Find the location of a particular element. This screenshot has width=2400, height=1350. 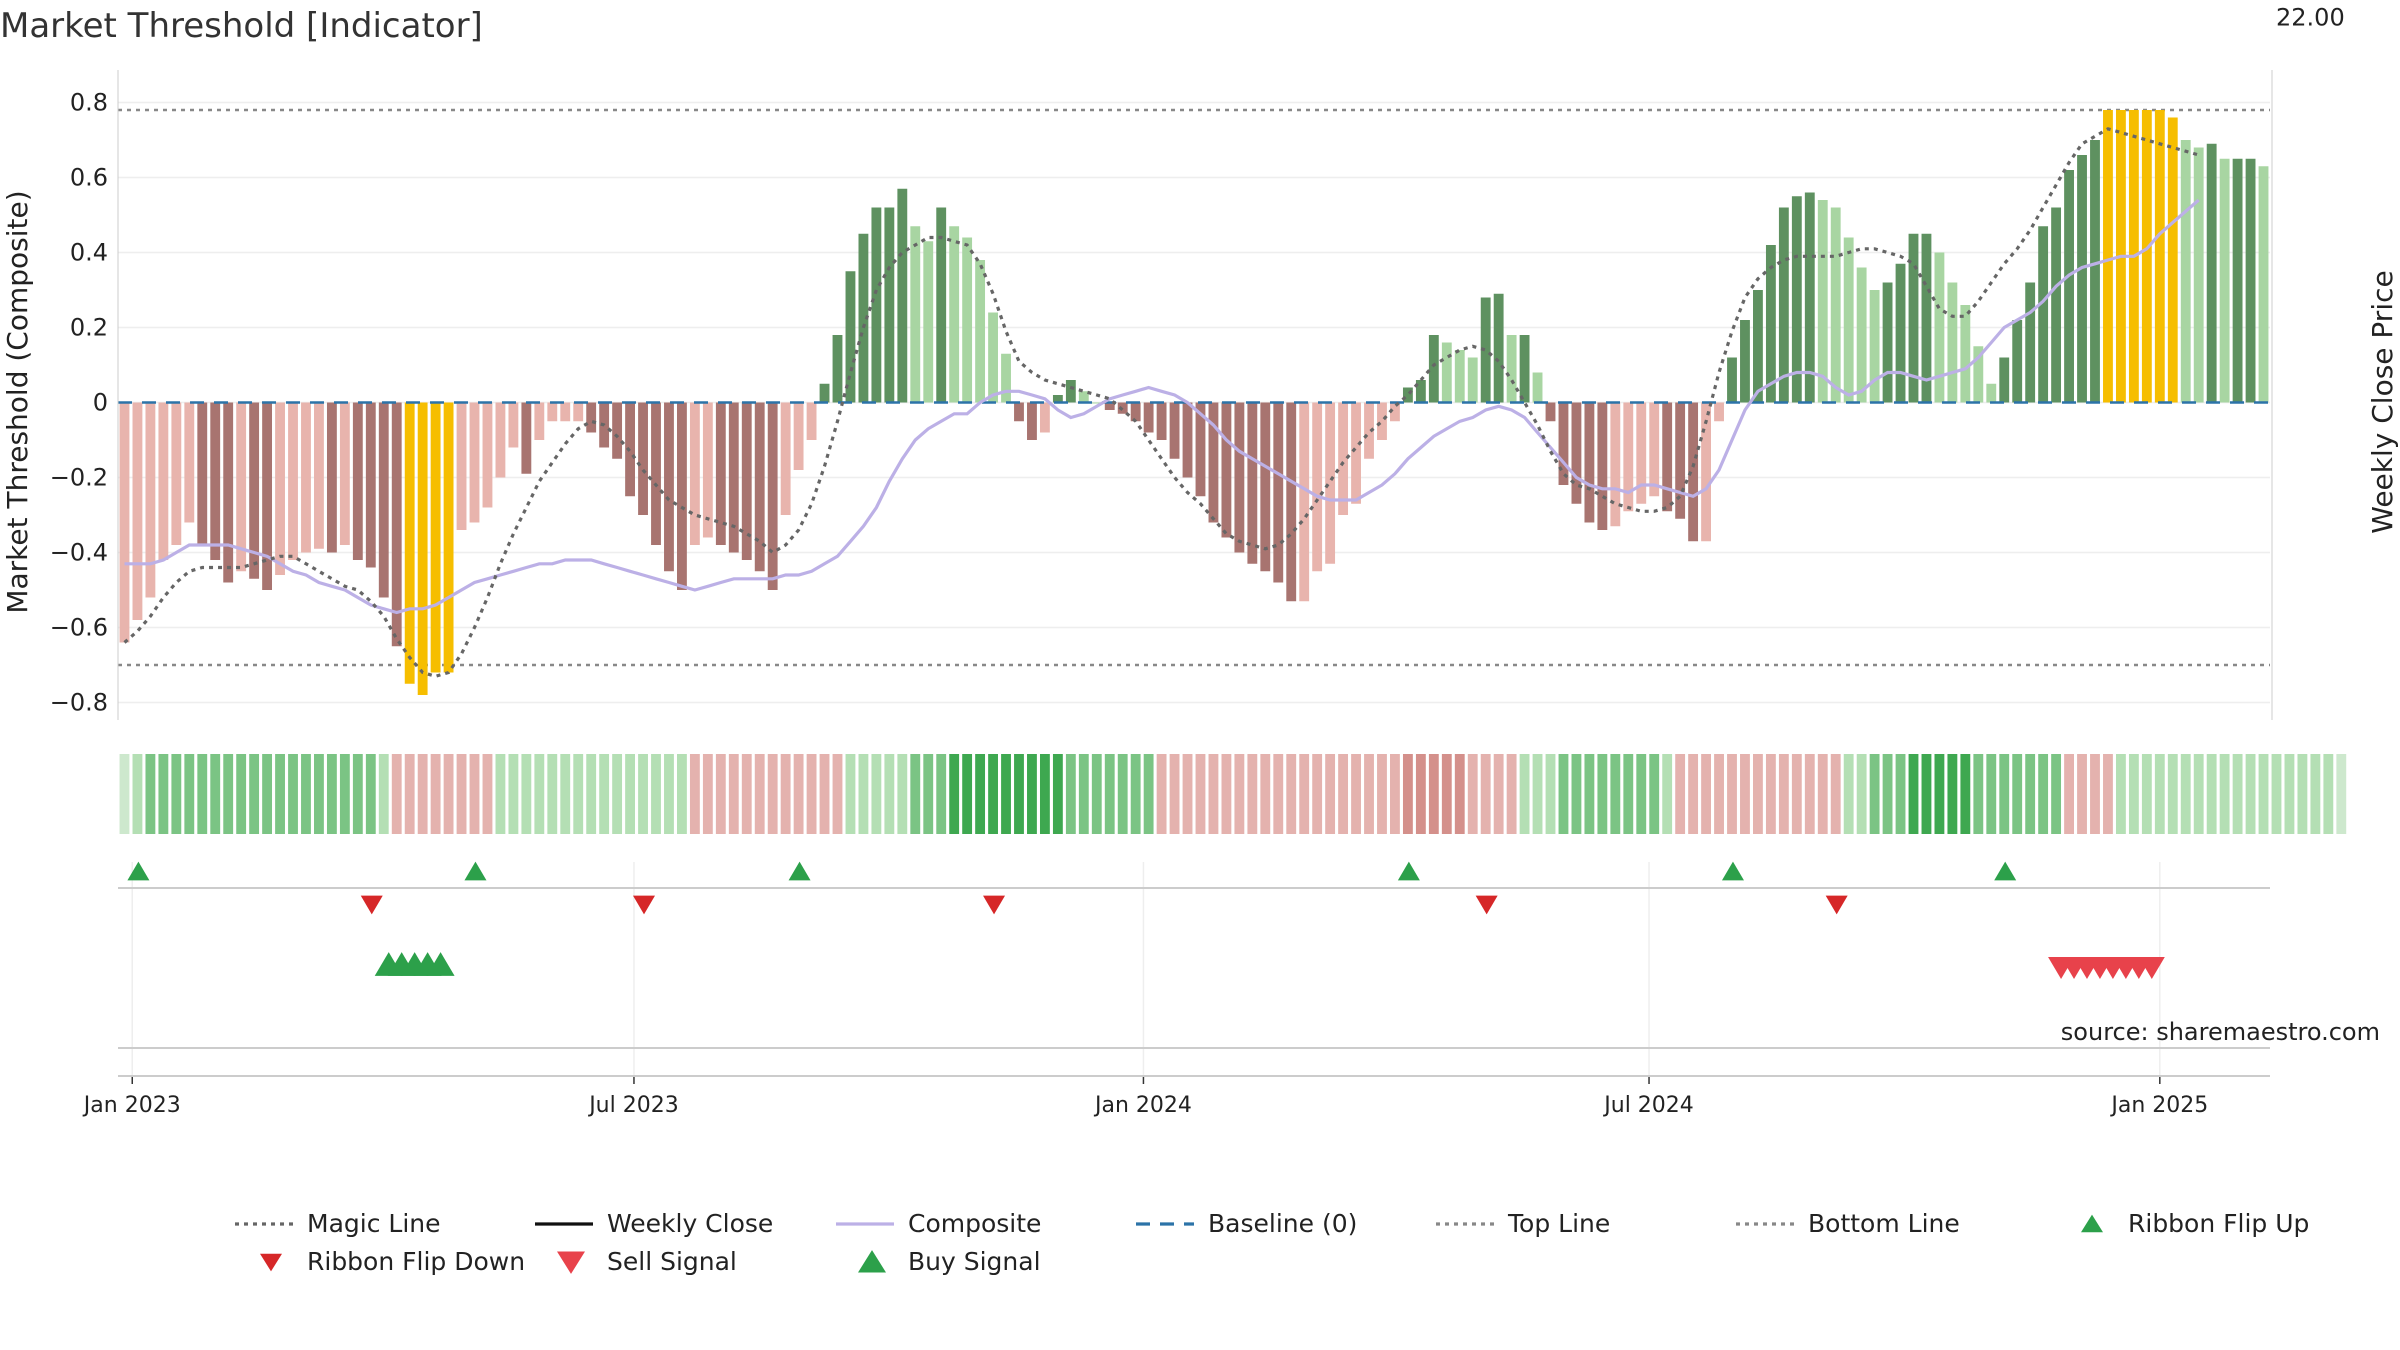

x-tick-label: Jan 2024 is located at coordinates (1142, 1105).